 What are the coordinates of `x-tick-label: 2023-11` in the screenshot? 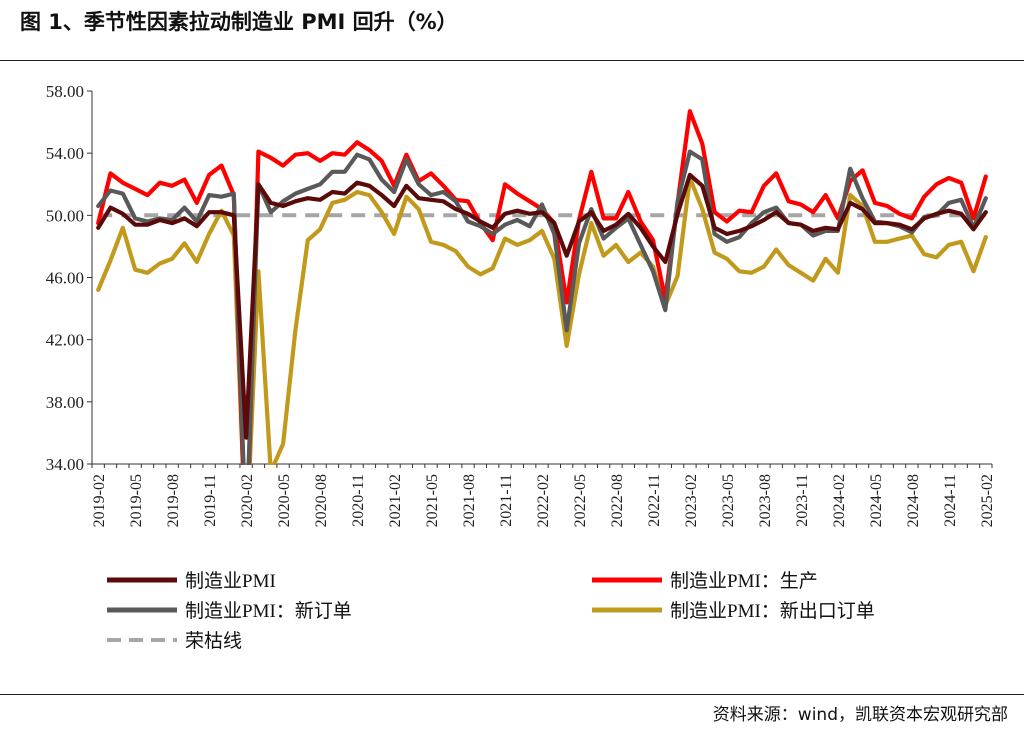 It's located at (802, 500).